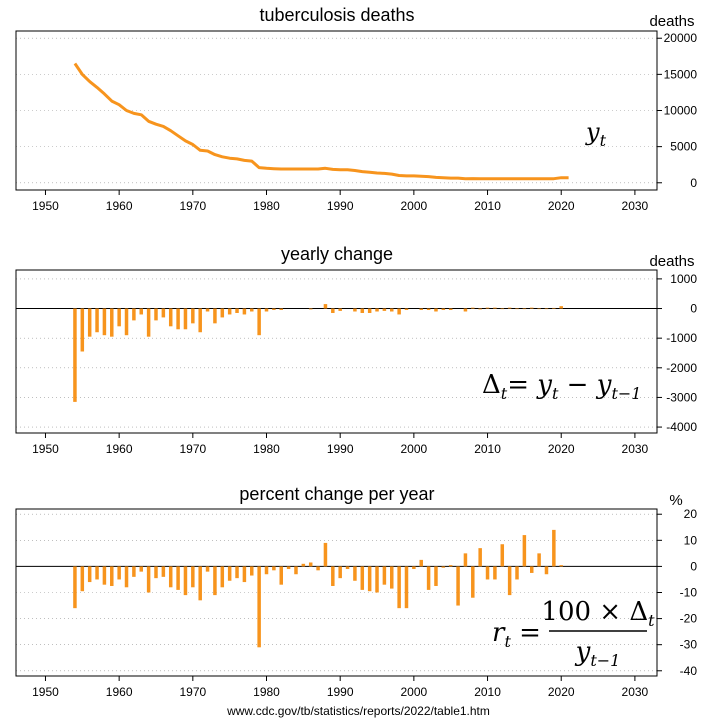 The height and width of the screenshot is (720, 717). What do you see at coordinates (691, 540) in the screenshot?
I see `y-tick-label: 10` at bounding box center [691, 540].